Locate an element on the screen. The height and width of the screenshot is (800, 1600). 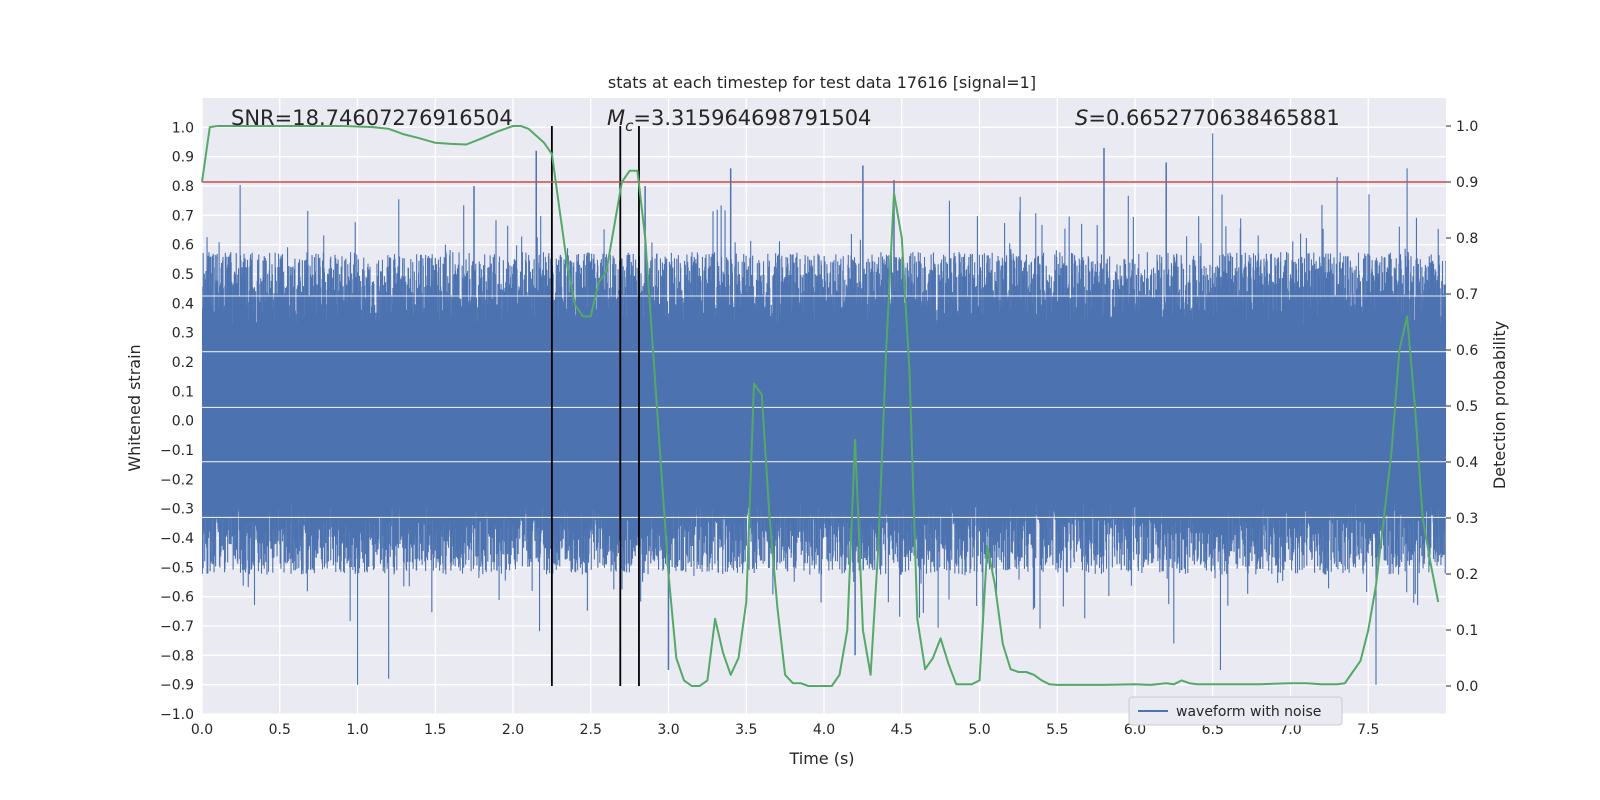
right-y-tick-label: 0.2 is located at coordinates (1467, 575).